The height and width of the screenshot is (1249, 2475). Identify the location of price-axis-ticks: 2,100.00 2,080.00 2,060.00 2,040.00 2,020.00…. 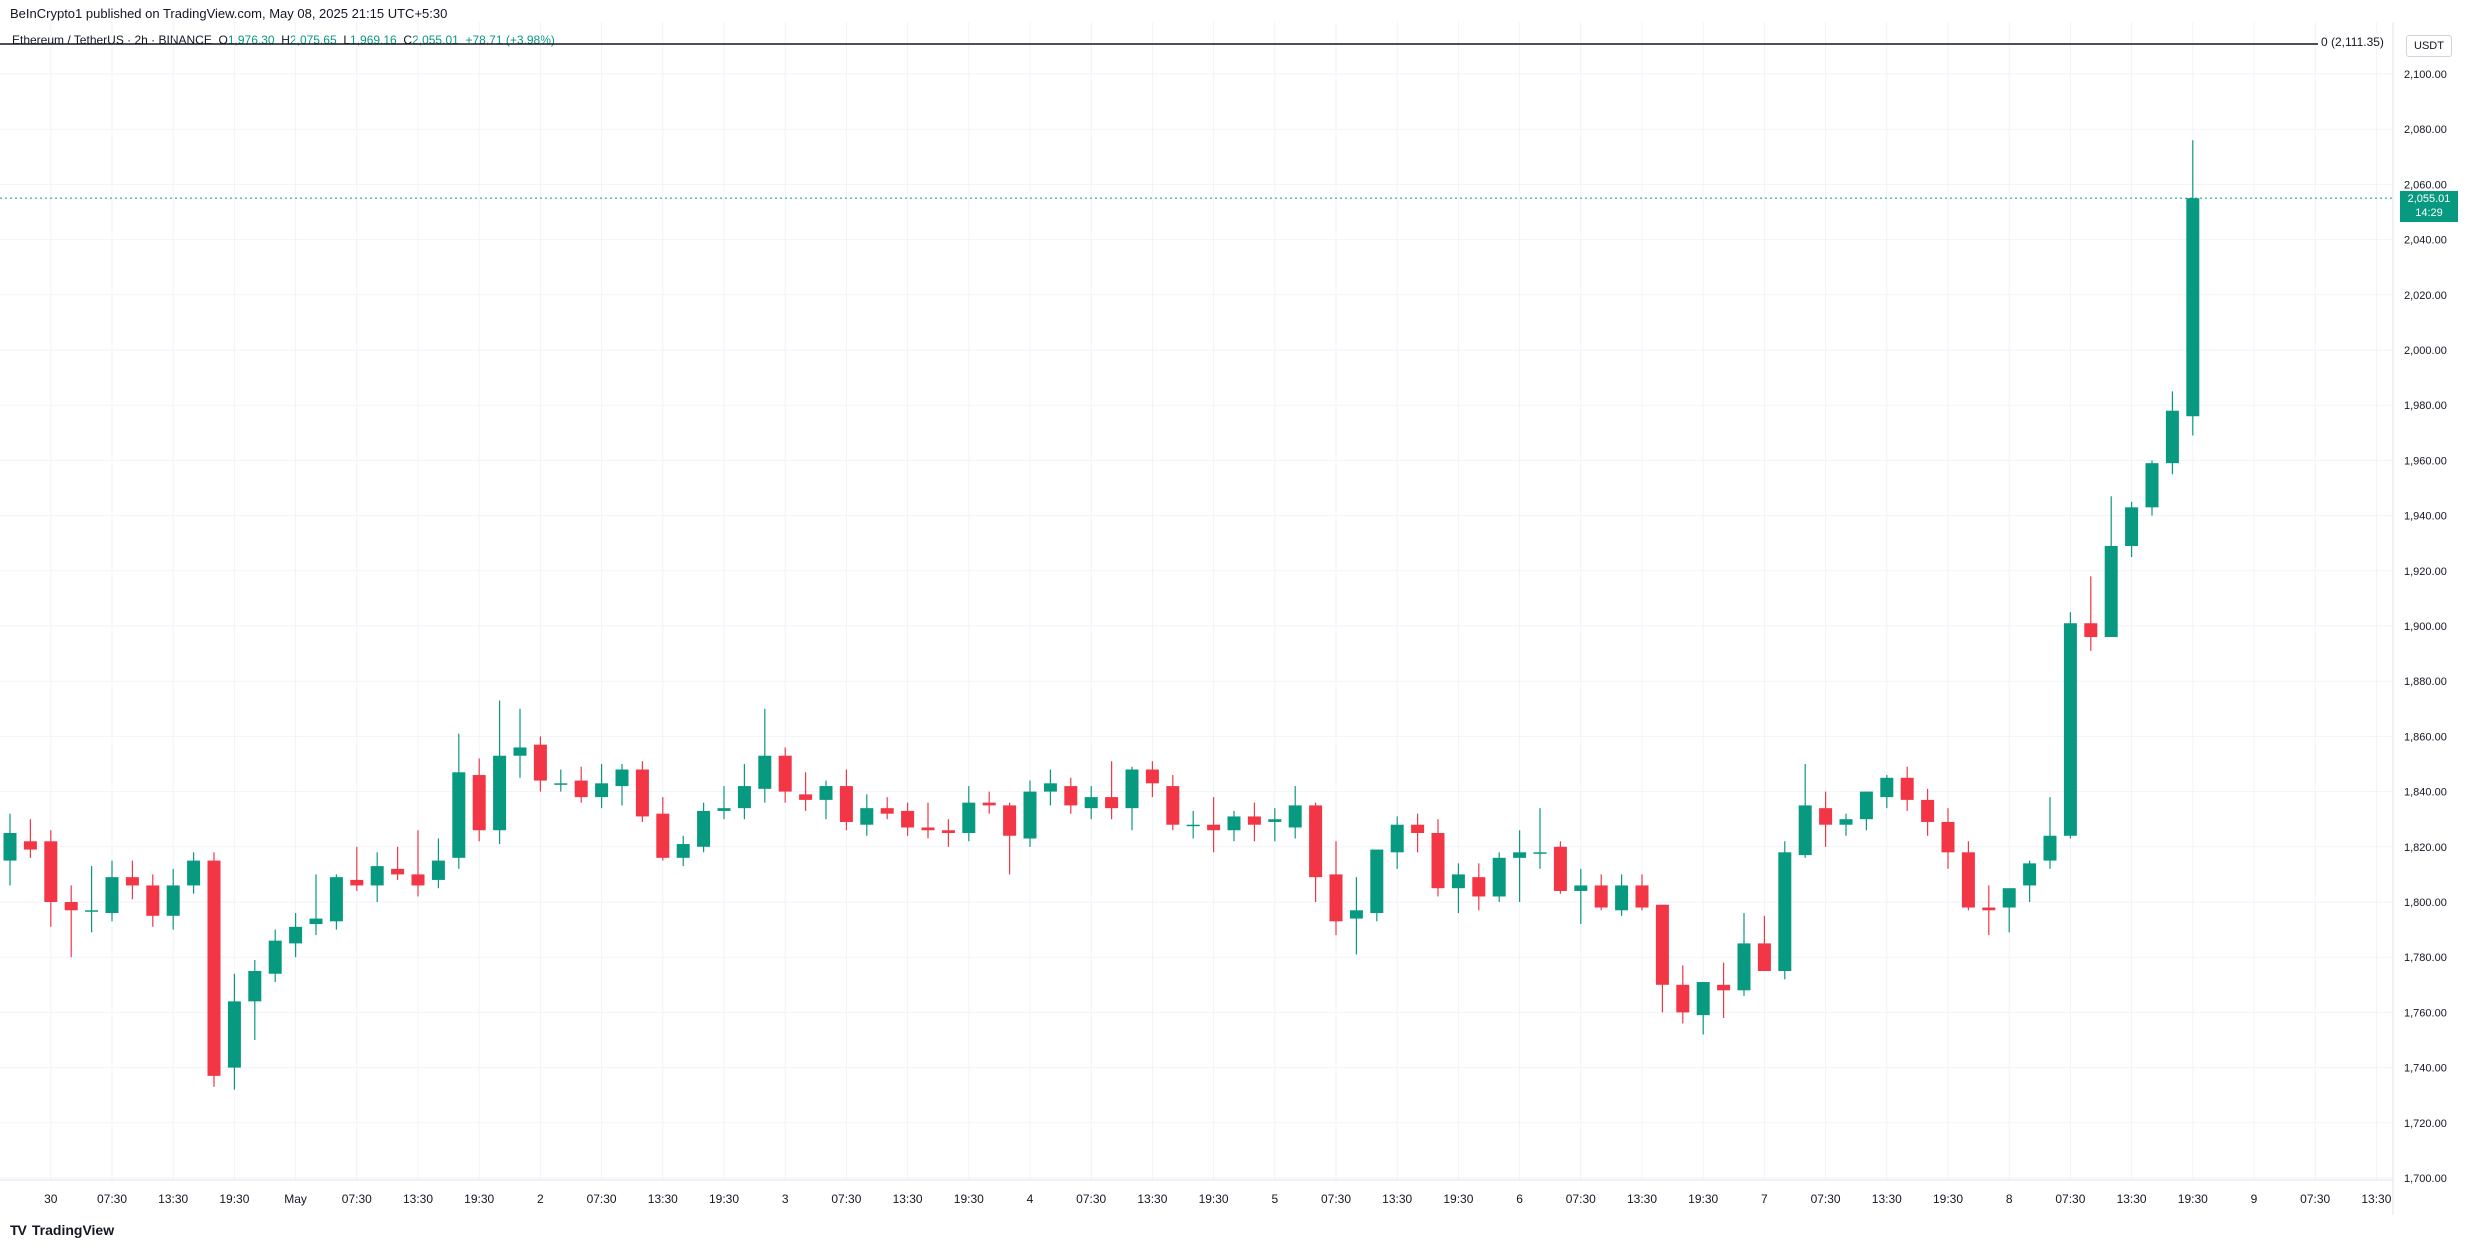
(2425, 627).